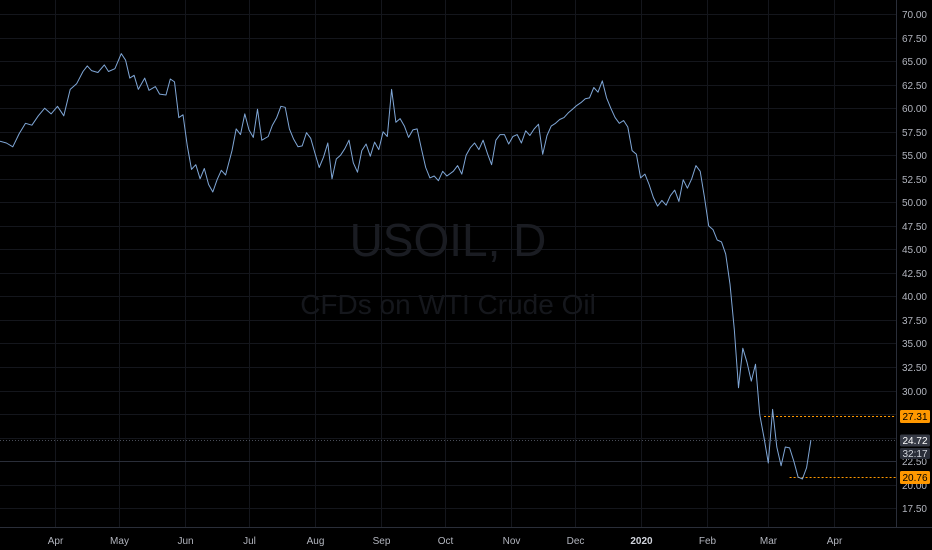  What do you see at coordinates (914, 156) in the screenshot?
I see `y-tick-label: 55.00` at bounding box center [914, 156].